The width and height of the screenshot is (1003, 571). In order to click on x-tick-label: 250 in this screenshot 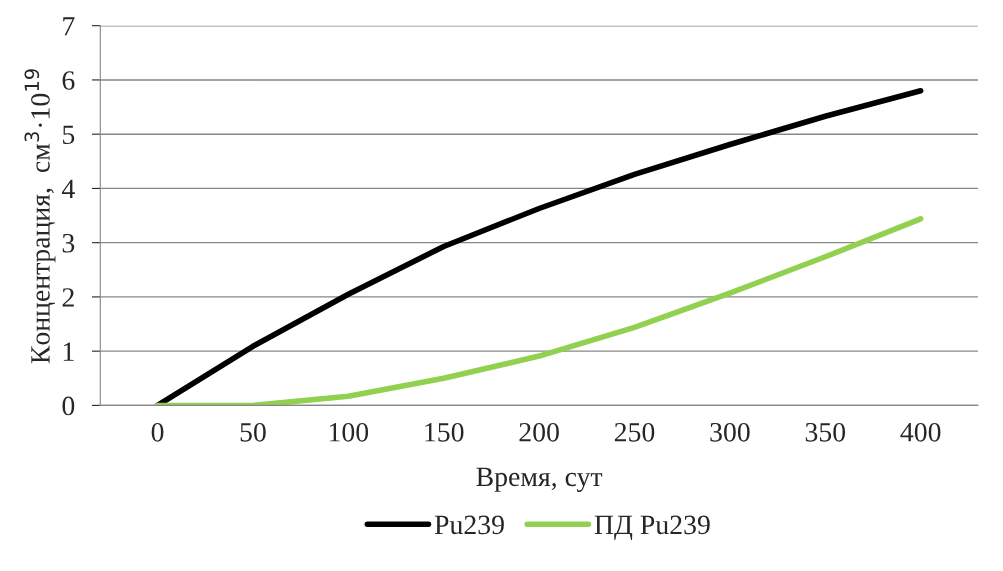, I will do `click(634, 432)`.